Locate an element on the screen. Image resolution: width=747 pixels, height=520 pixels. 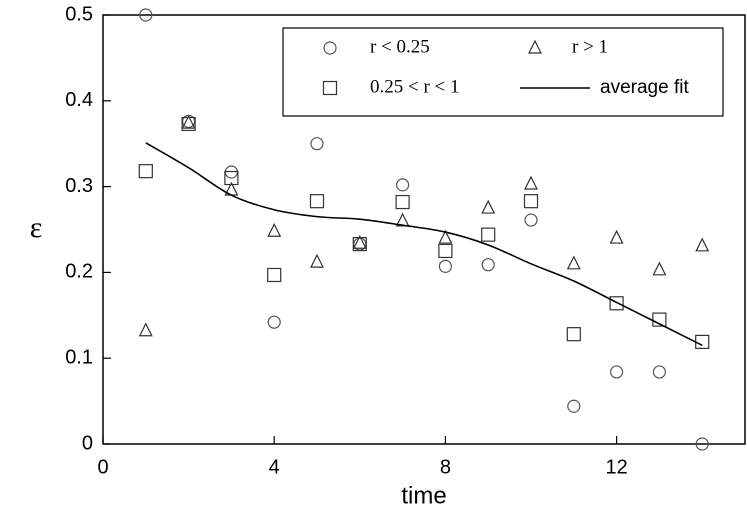
legend-label: average fit is located at coordinates (644, 87).